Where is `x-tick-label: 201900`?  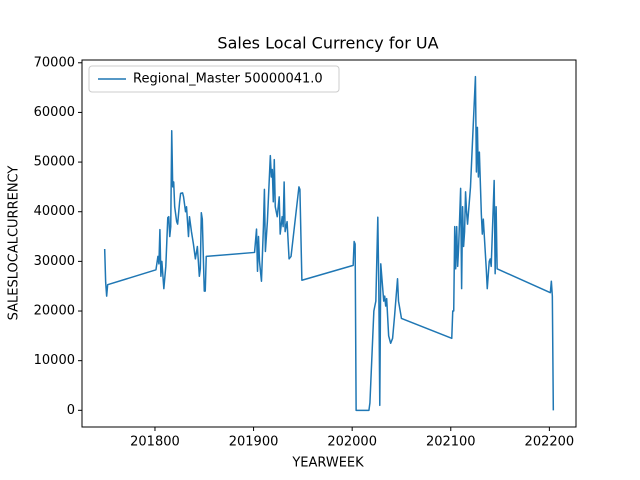 x-tick-label: 201900 is located at coordinates (254, 442).